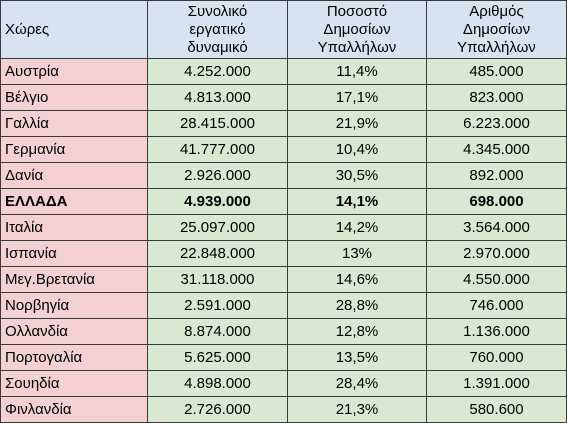  I want to click on percent-cell: 13,5%, so click(357, 357).